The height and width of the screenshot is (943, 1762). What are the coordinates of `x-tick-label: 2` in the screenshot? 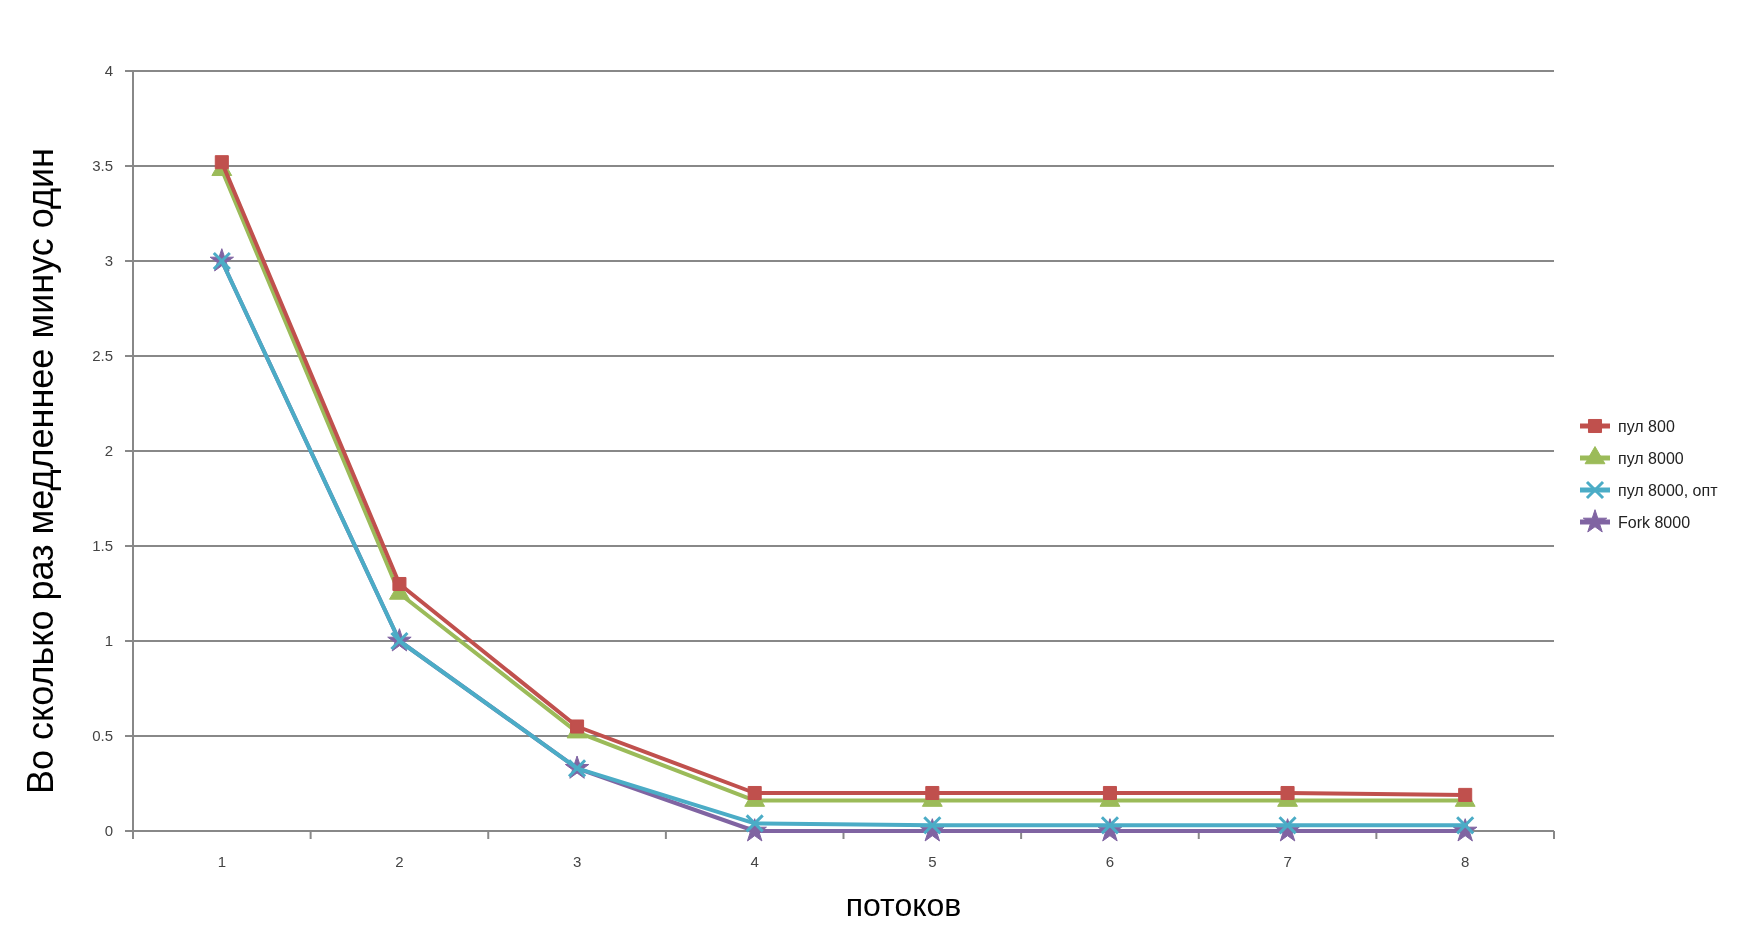 It's located at (399, 861).